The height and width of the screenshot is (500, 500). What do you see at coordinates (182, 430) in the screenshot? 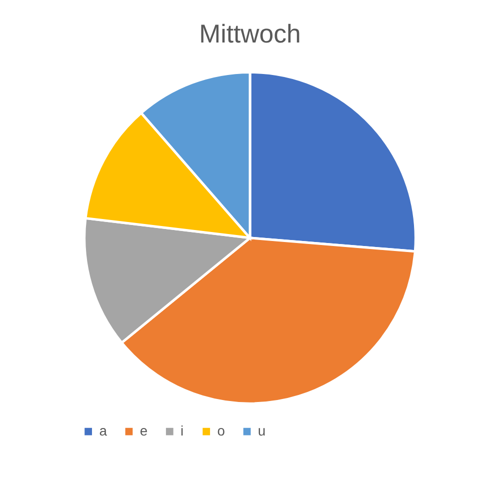
I see `legend-label: i` at bounding box center [182, 430].